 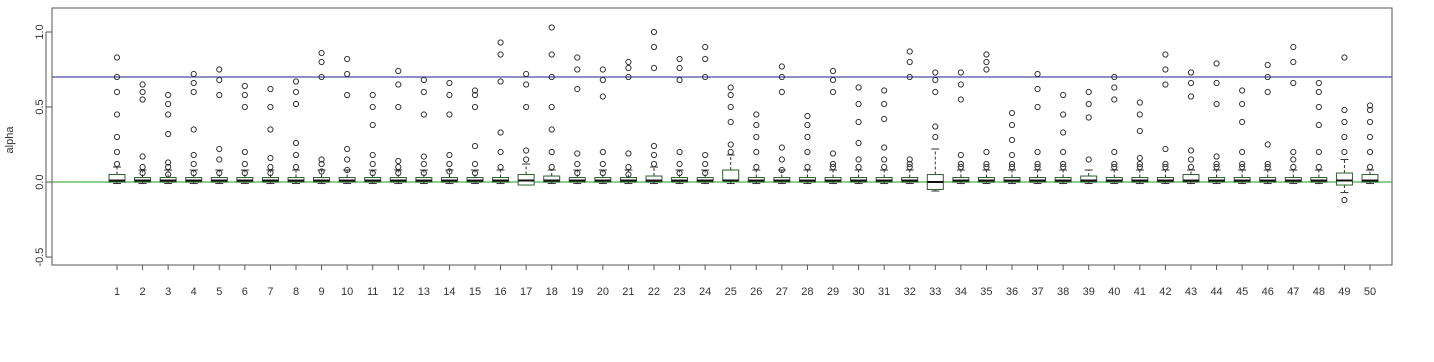 What do you see at coordinates (40, 106) in the screenshot?
I see `y-tick-label: 0.5` at bounding box center [40, 106].